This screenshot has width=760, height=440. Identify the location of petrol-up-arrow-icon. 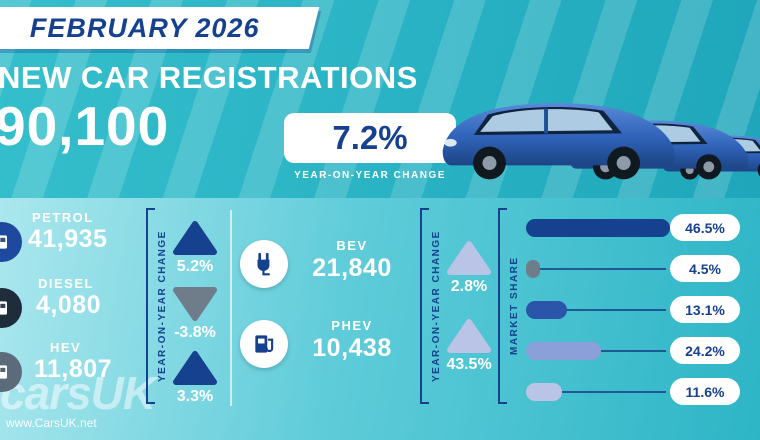
(195, 238).